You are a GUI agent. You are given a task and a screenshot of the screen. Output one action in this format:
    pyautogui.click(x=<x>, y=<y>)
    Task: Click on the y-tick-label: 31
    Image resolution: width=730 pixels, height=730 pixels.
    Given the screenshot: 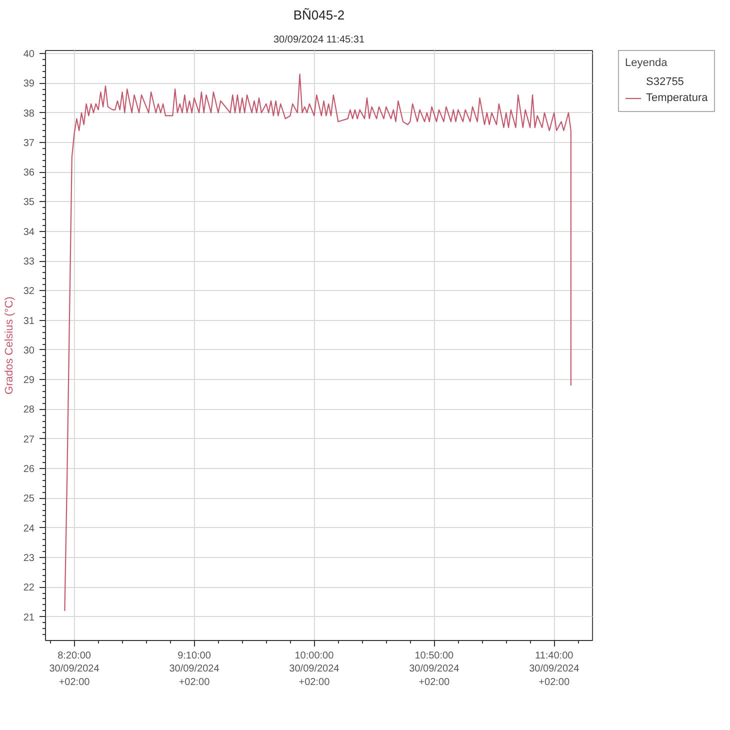 What is the action you would take?
    pyautogui.click(x=29, y=321)
    